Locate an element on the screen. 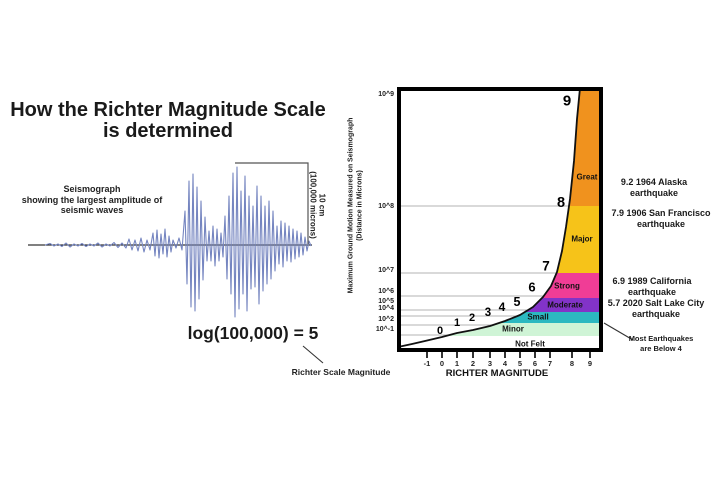 The image size is (720, 480). annotation-alaska-line1: 9.2 1964 Alaska is located at coordinates (654, 182).